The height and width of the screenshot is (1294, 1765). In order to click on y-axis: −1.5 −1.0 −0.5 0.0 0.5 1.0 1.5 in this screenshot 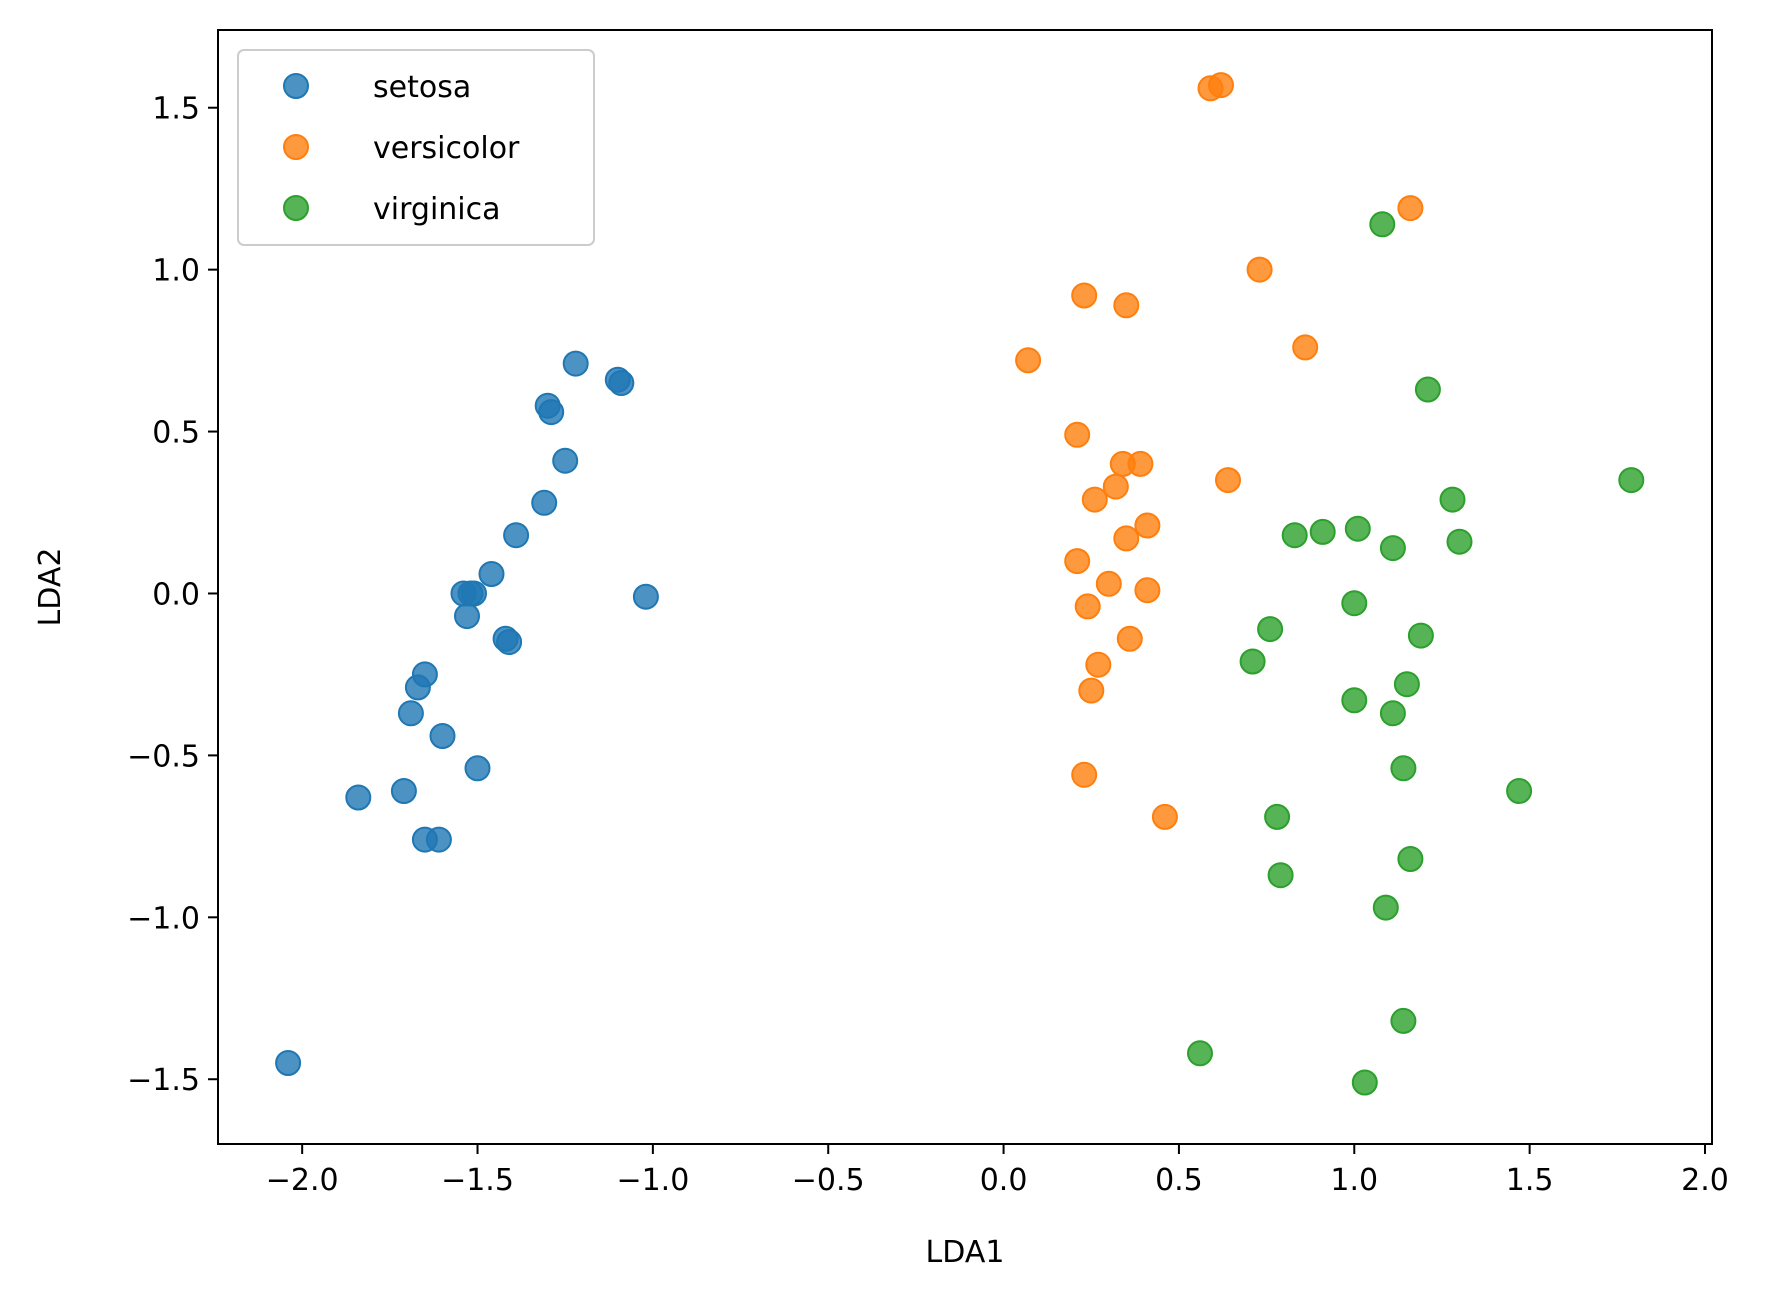, I will do `click(172, 595)`.